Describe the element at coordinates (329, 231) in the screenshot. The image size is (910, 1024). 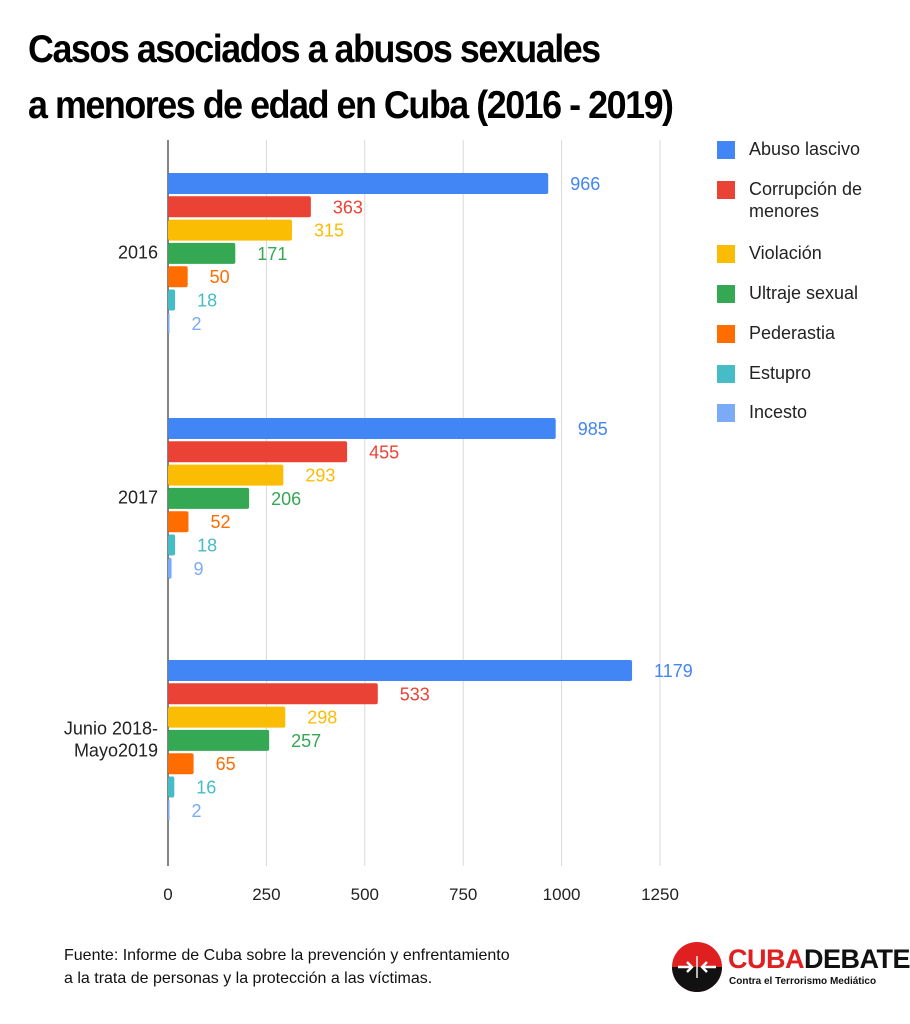
I see `data-label: 315` at that location.